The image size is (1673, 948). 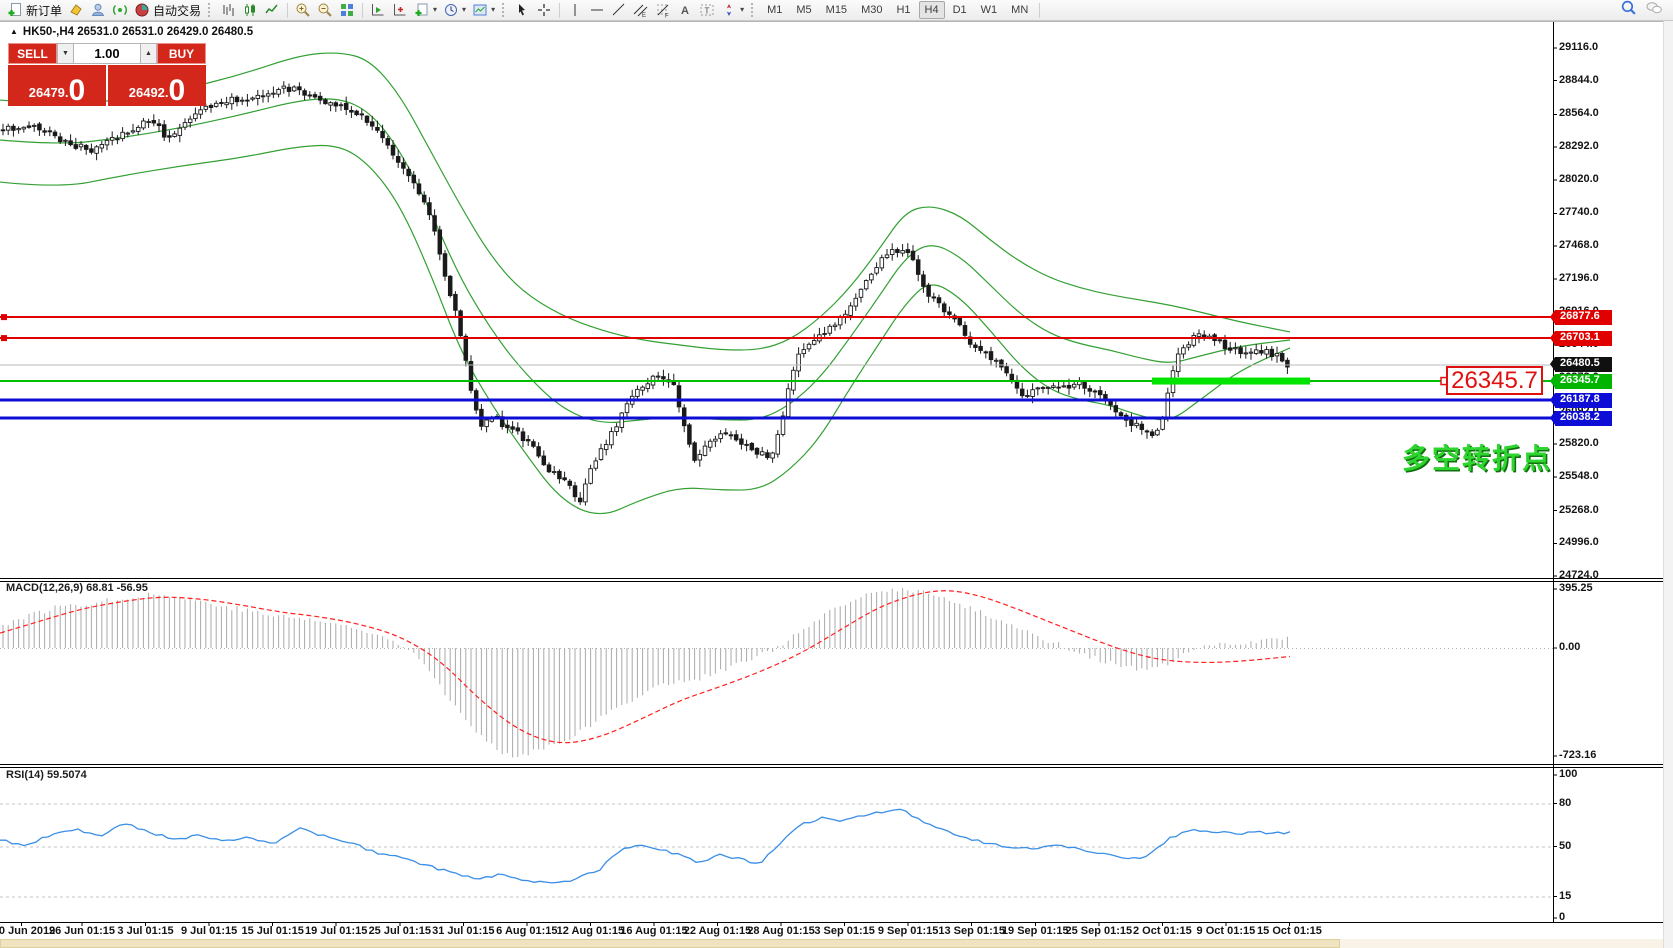 I want to click on text-label-icon: T, so click(x=707, y=10).